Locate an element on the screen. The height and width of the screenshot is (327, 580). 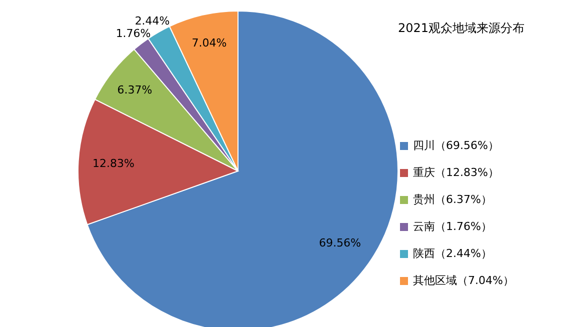
legend-label: 陕西（2.44%） is located at coordinates (452, 253).